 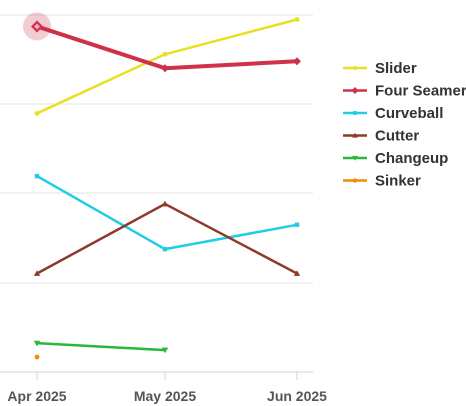 I want to click on series-sinker, so click(x=37, y=357).